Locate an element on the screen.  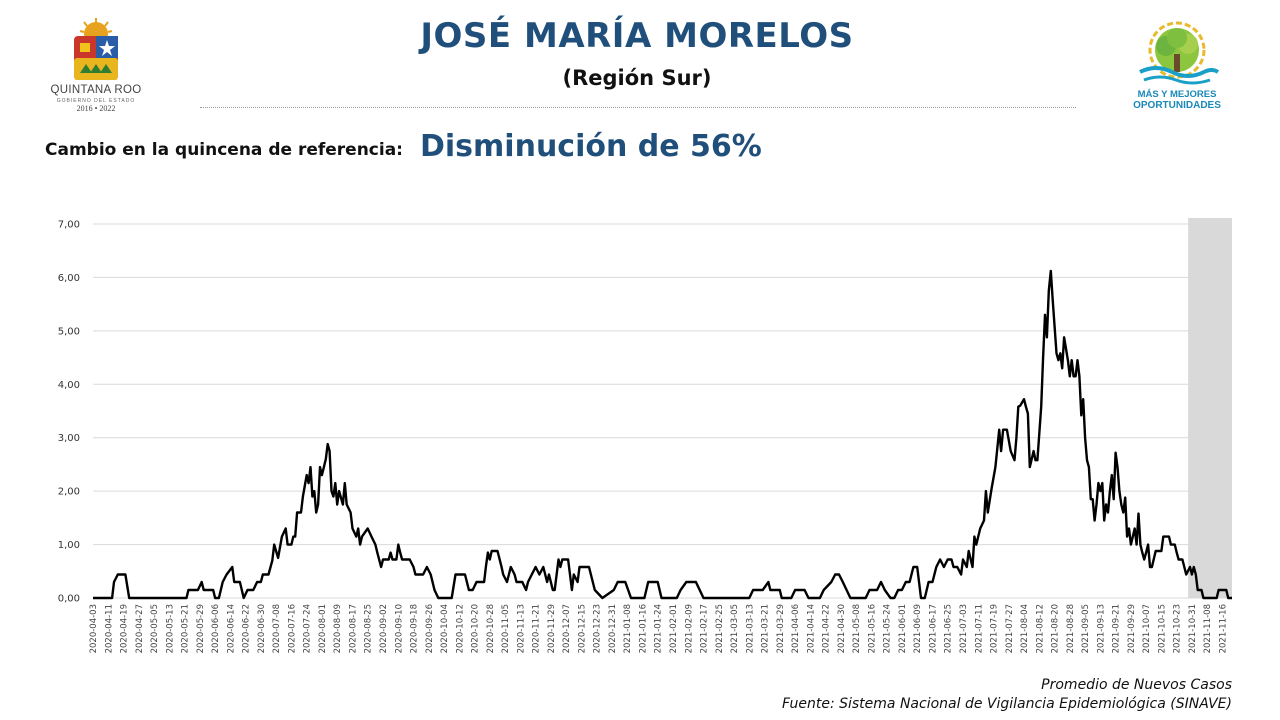
x-tick-label: 2021-02-25 is located at coordinates (720, 628).